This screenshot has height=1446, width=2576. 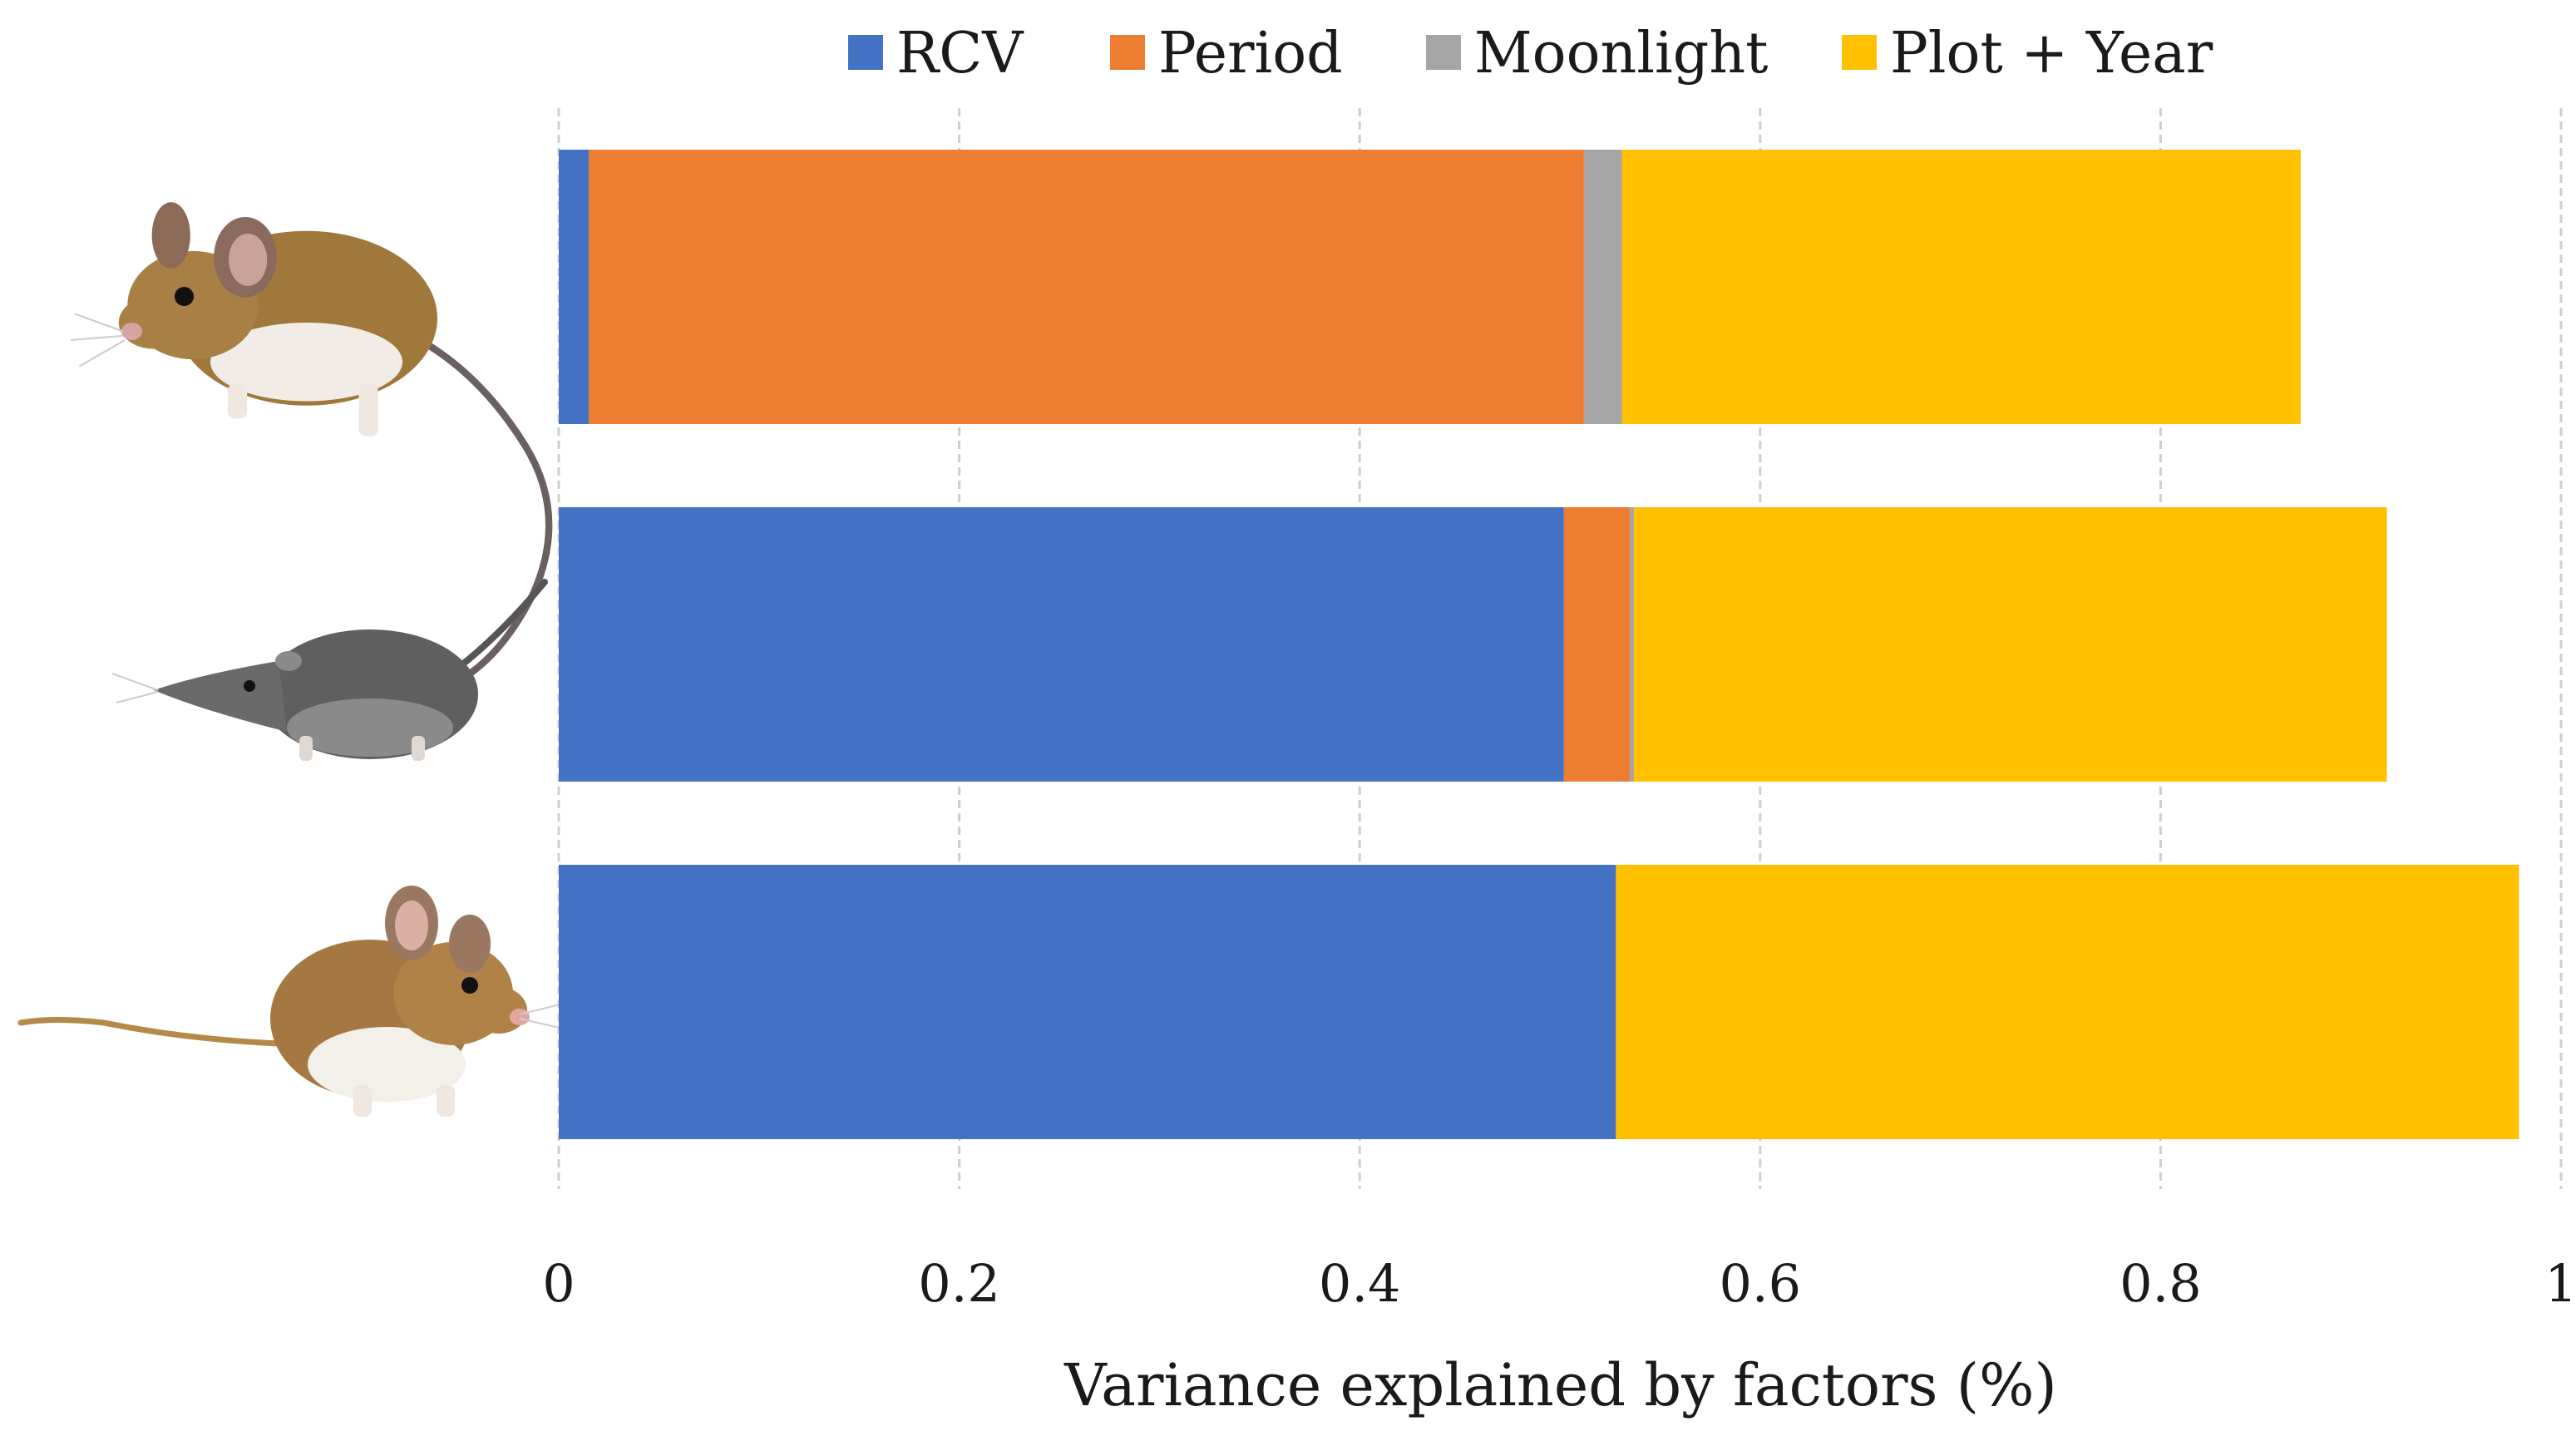 What do you see at coordinates (2161, 1283) in the screenshot?
I see `x-tick-label-4: 0.8` at bounding box center [2161, 1283].